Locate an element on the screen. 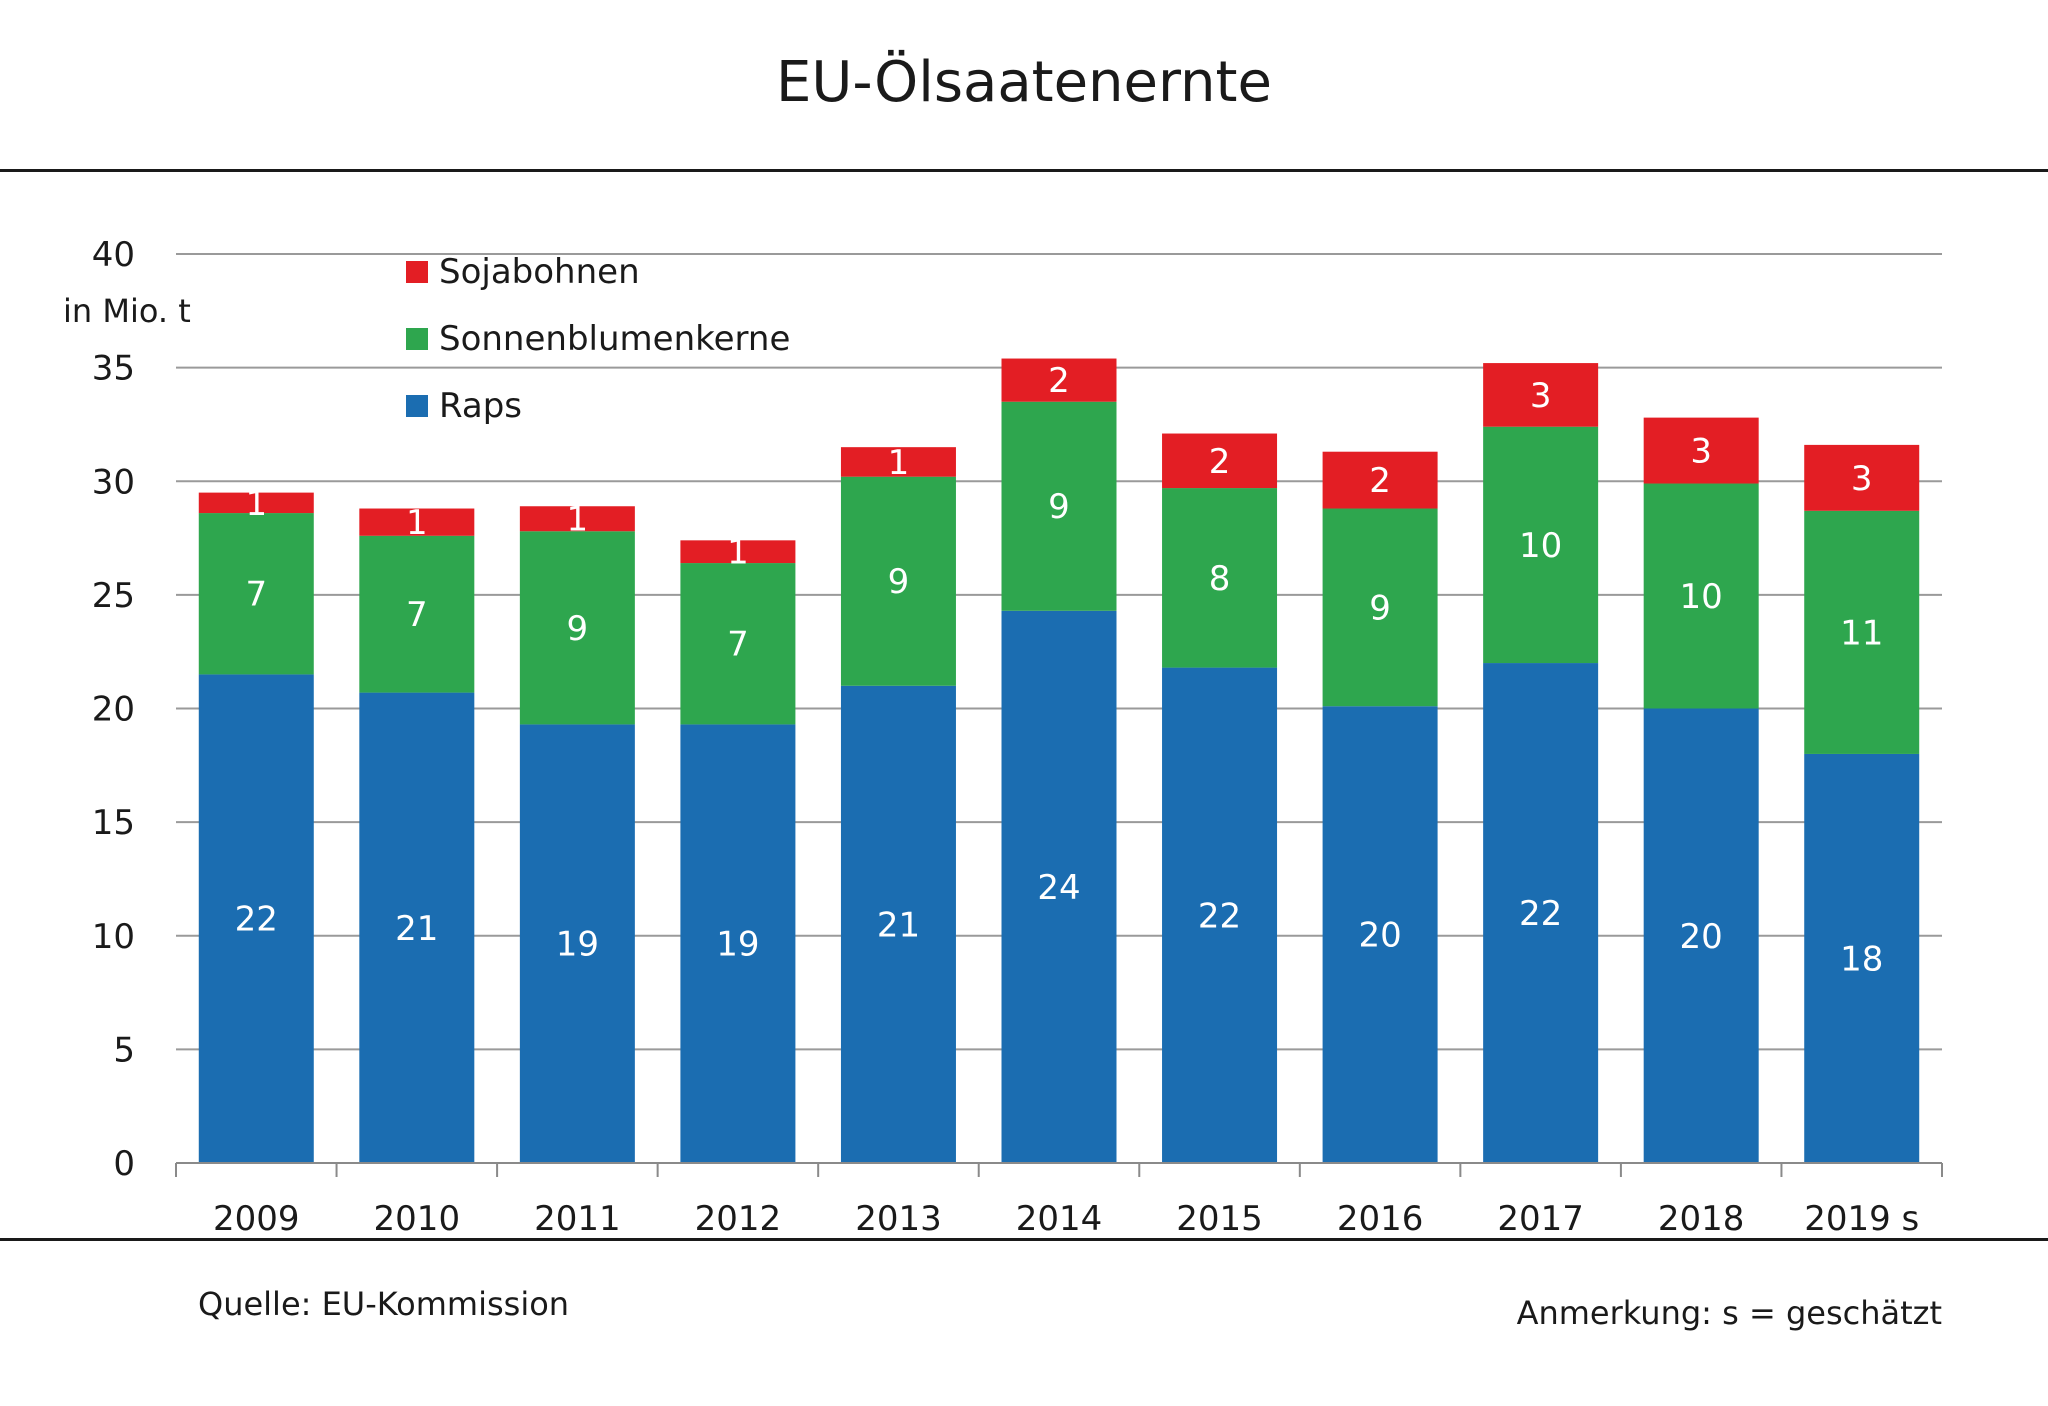  y-tick-label: 35 is located at coordinates (113, 369).